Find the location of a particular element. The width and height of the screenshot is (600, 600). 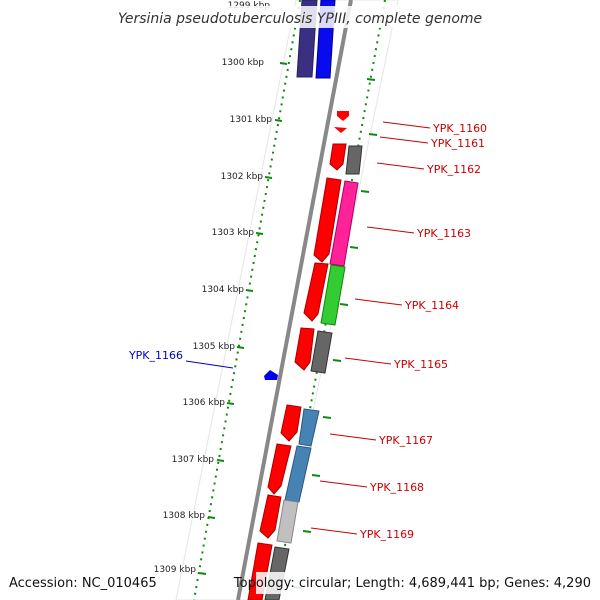

gene-label-ypk-1165: YPK_1165 is located at coordinates (420, 364).